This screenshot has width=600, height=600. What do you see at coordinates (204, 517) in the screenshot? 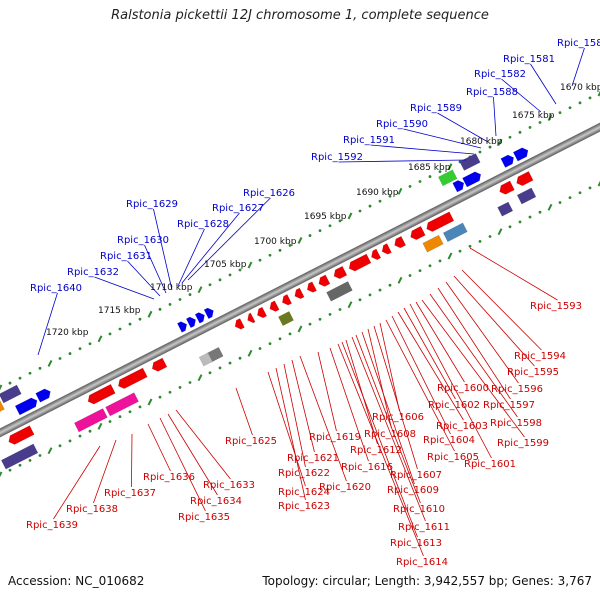
I see `gene-label: Rpic_1635` at bounding box center [204, 517].